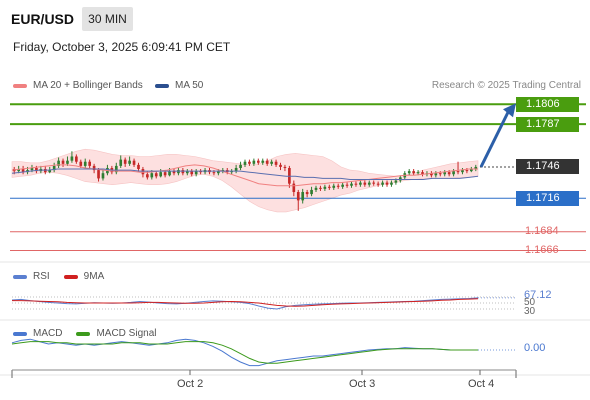 This screenshot has width=590, height=400. Describe the element at coordinates (190, 384) in the screenshot. I see `x-tick-label: Oct 2` at that location.